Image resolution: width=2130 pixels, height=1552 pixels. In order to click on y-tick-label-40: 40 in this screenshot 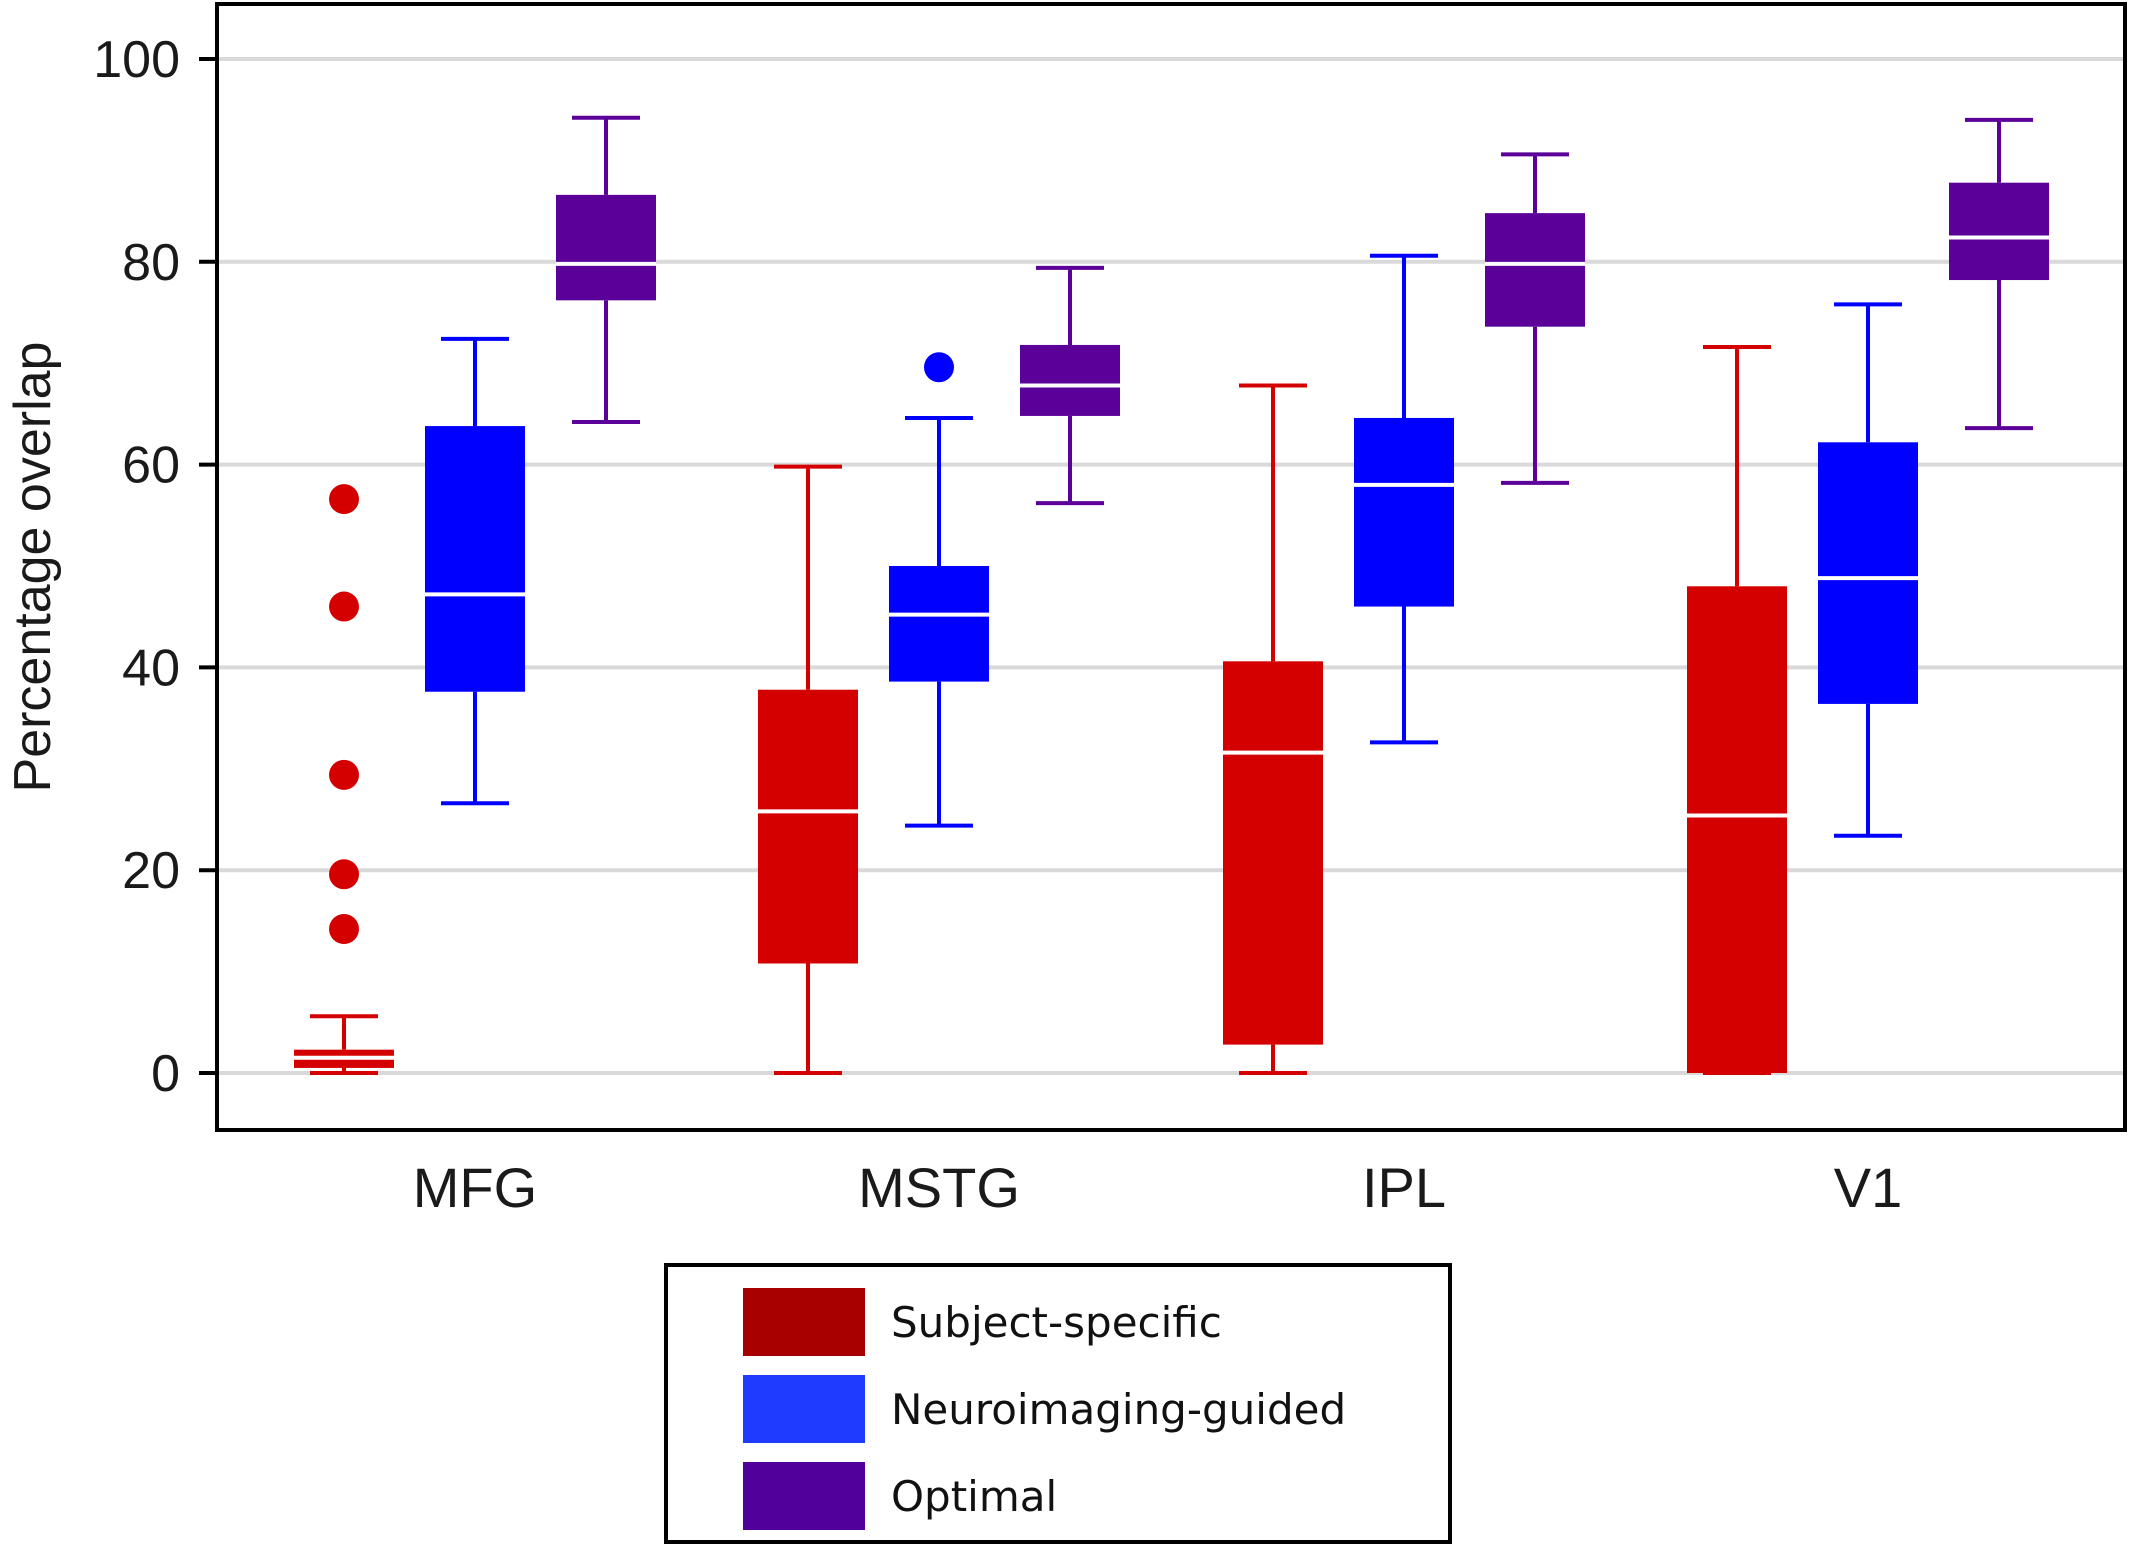, I will do `click(151, 668)`.